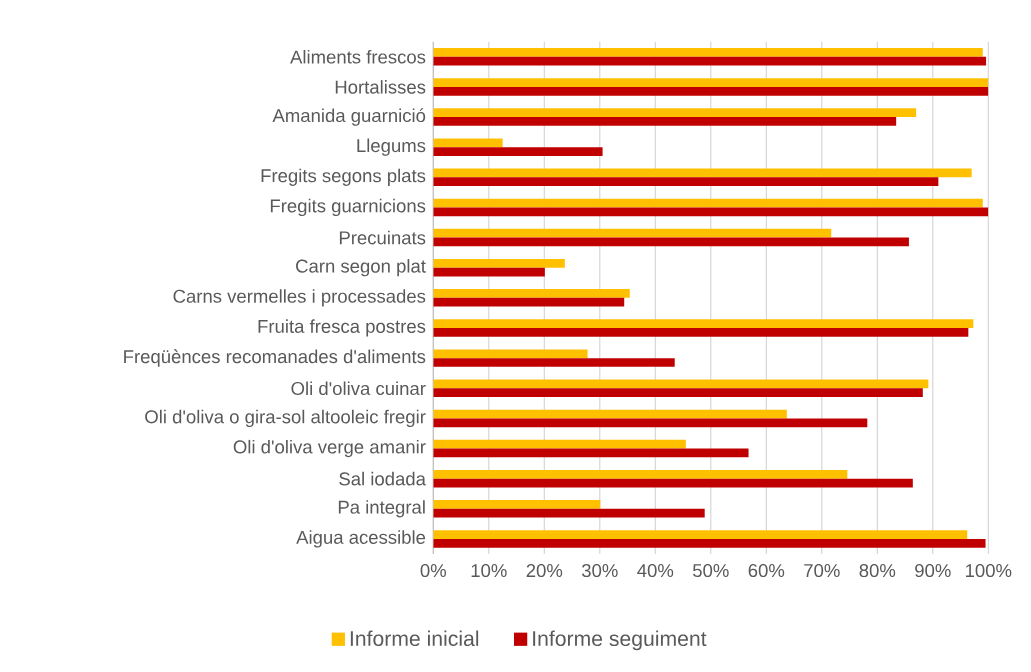  I want to click on y-tick-label: Freqüènces recomanades d'aliments, so click(275, 358).